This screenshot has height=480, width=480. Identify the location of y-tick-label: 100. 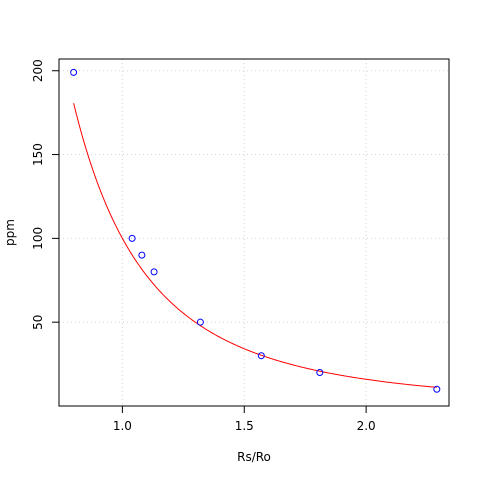
(38, 238).